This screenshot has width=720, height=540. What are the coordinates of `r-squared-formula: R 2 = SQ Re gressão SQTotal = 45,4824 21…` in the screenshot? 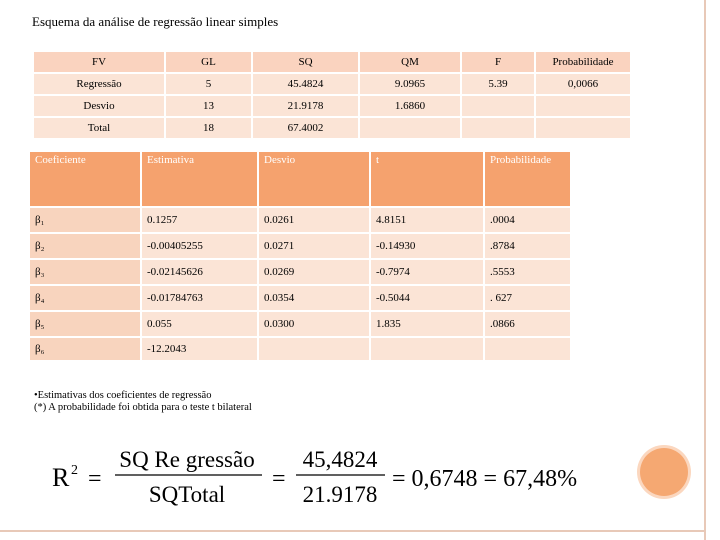 It's located at (314, 477).